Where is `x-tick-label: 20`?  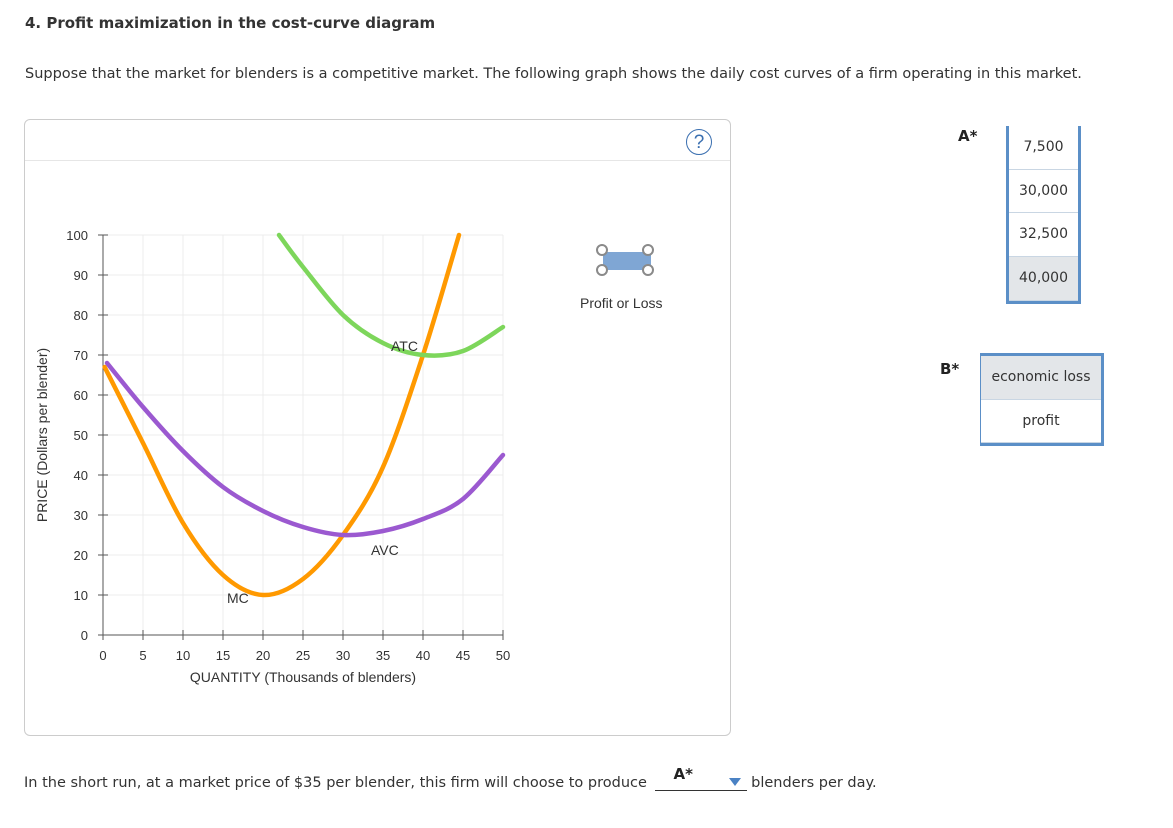
x-tick-label: 20 is located at coordinates (263, 655).